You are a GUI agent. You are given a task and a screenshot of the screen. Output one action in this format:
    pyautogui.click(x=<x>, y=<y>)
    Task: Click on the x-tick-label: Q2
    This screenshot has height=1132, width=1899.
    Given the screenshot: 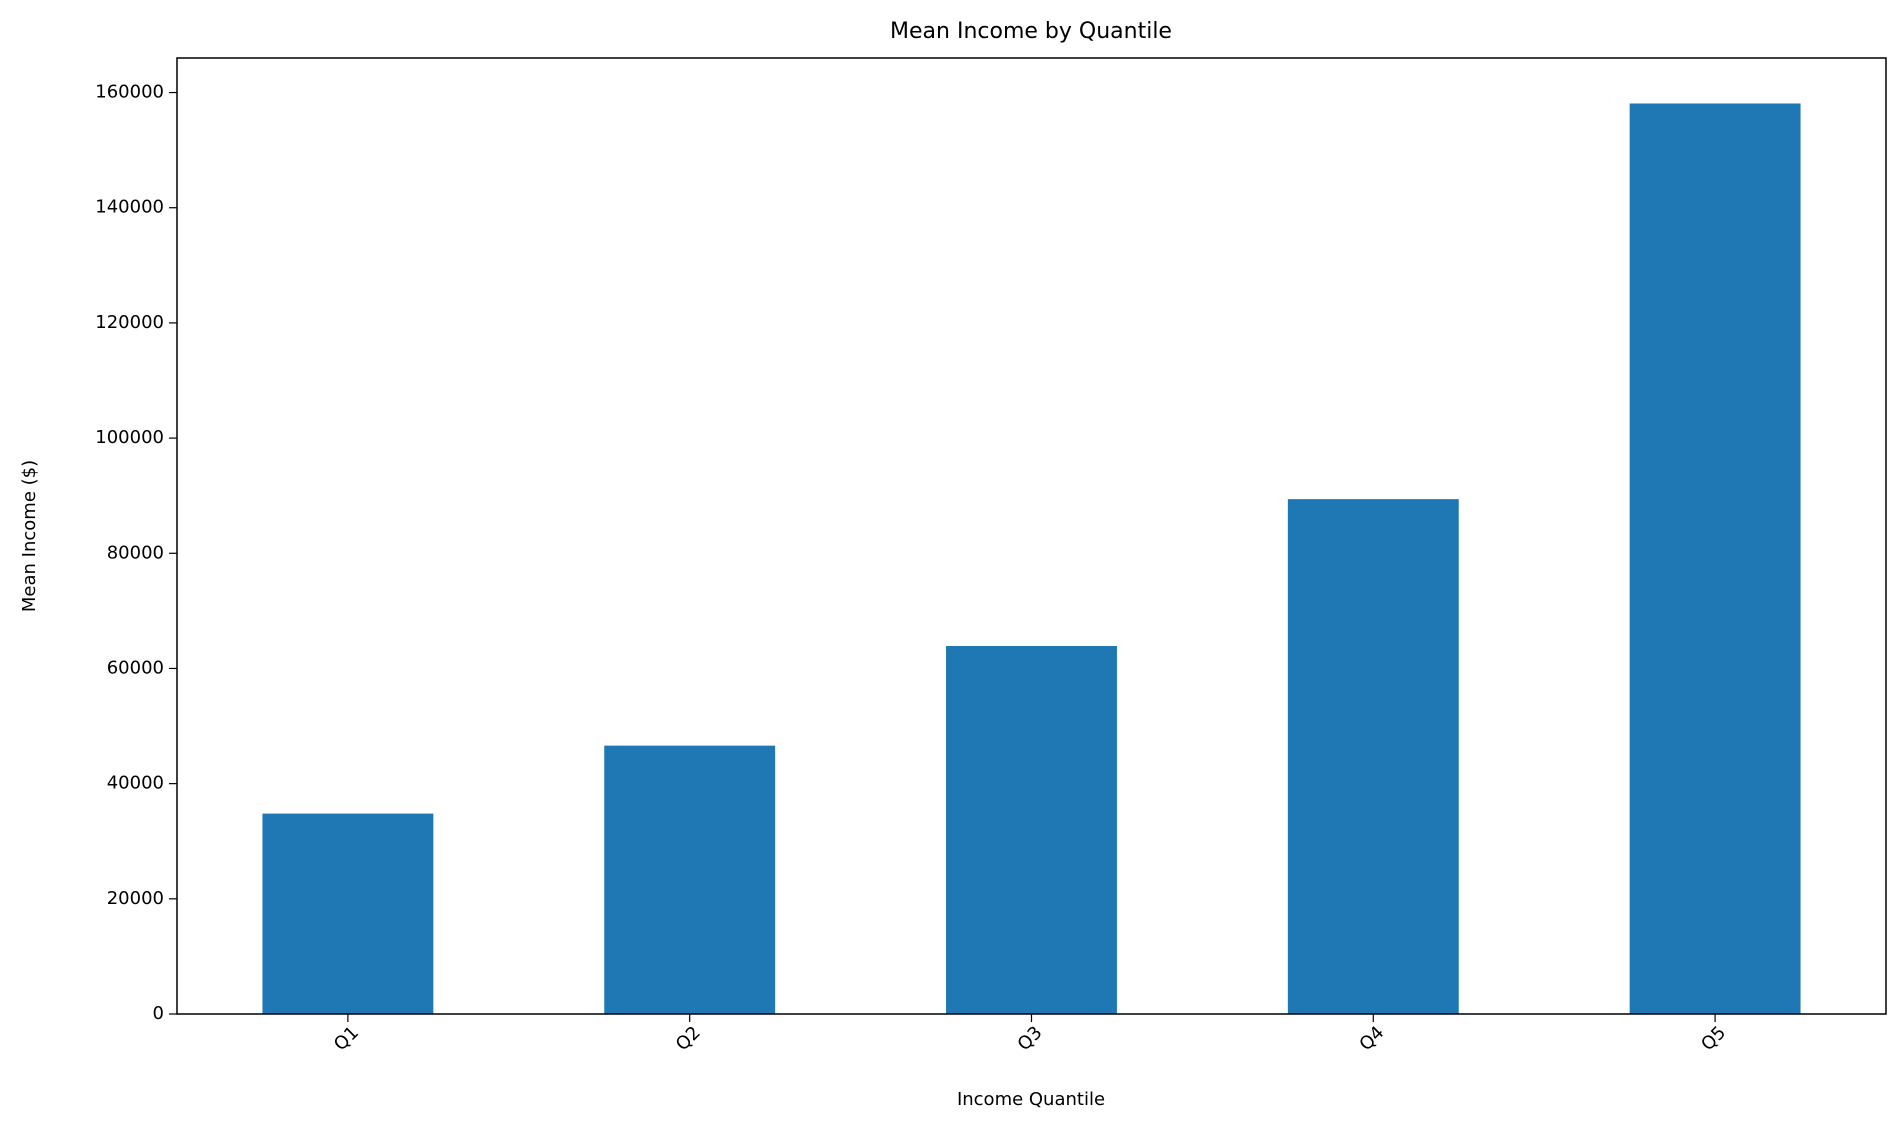 What is the action you would take?
    pyautogui.click(x=688, y=1038)
    